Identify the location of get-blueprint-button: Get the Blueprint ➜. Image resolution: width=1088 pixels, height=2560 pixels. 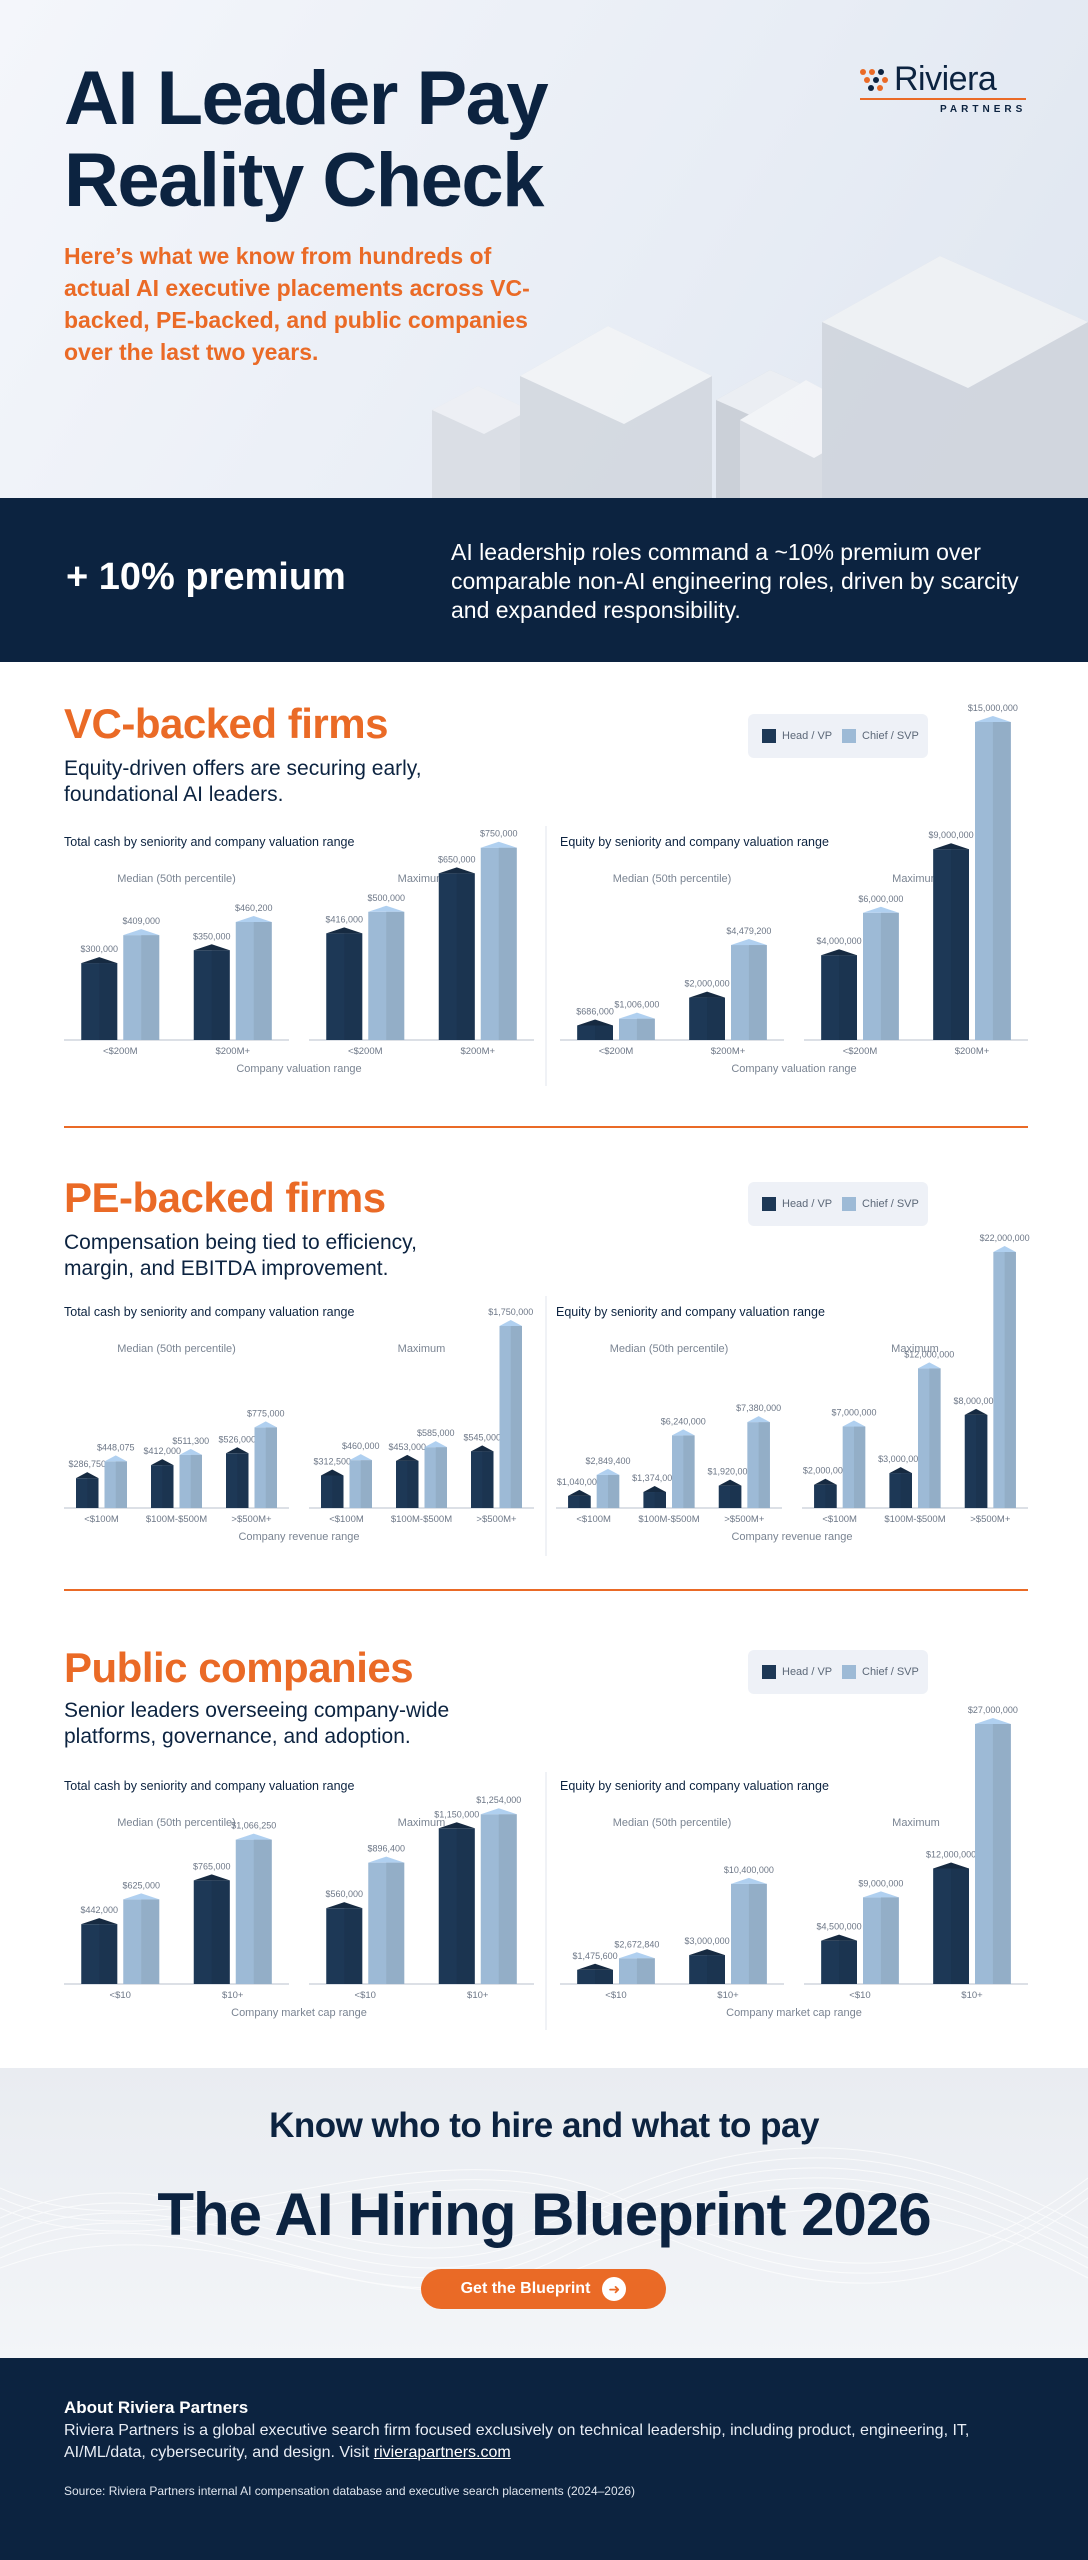
(543, 2289).